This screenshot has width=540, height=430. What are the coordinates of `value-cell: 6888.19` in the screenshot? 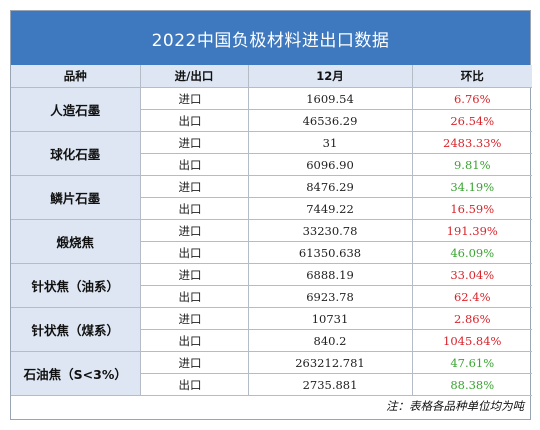 It's located at (330, 274).